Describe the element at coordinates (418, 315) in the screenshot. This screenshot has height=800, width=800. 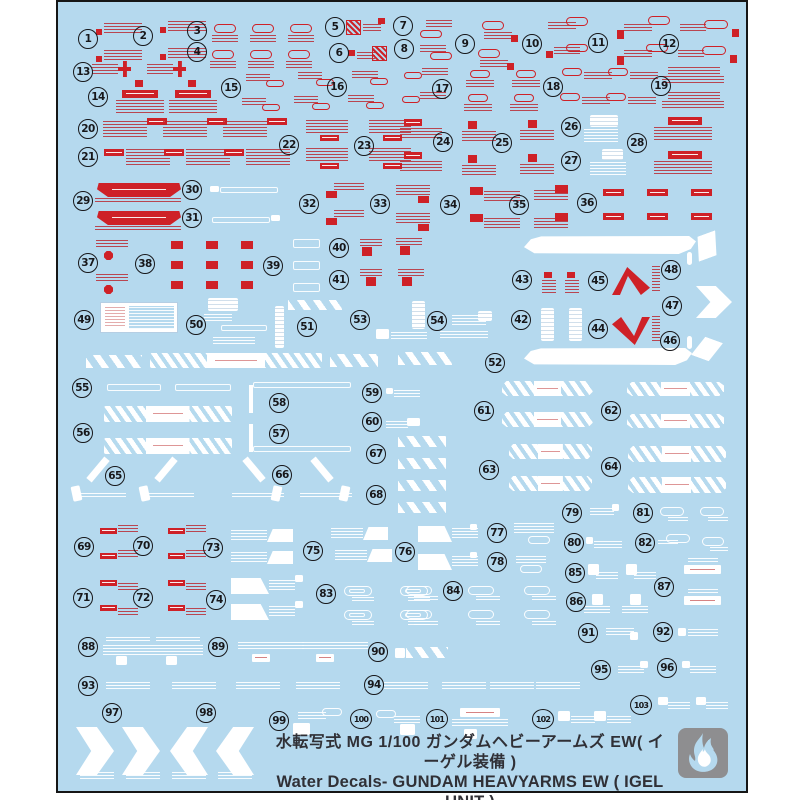
I see `decal-wtab` at that location.